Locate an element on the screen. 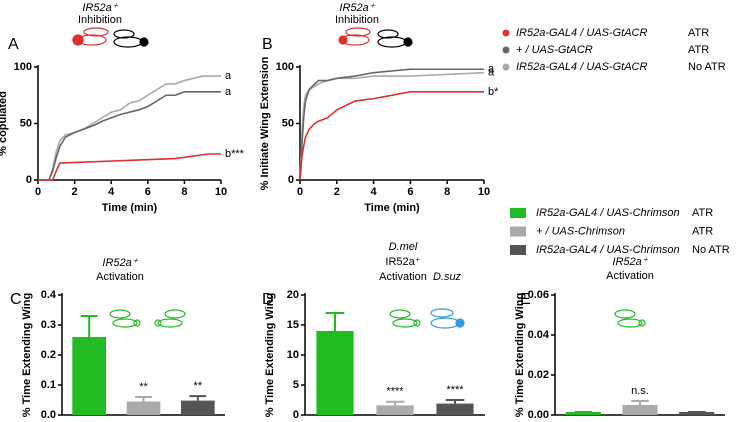 Image resolution: width=742 pixels, height=422 pixels. y-tick-label: 0.3 is located at coordinates (48, 325).